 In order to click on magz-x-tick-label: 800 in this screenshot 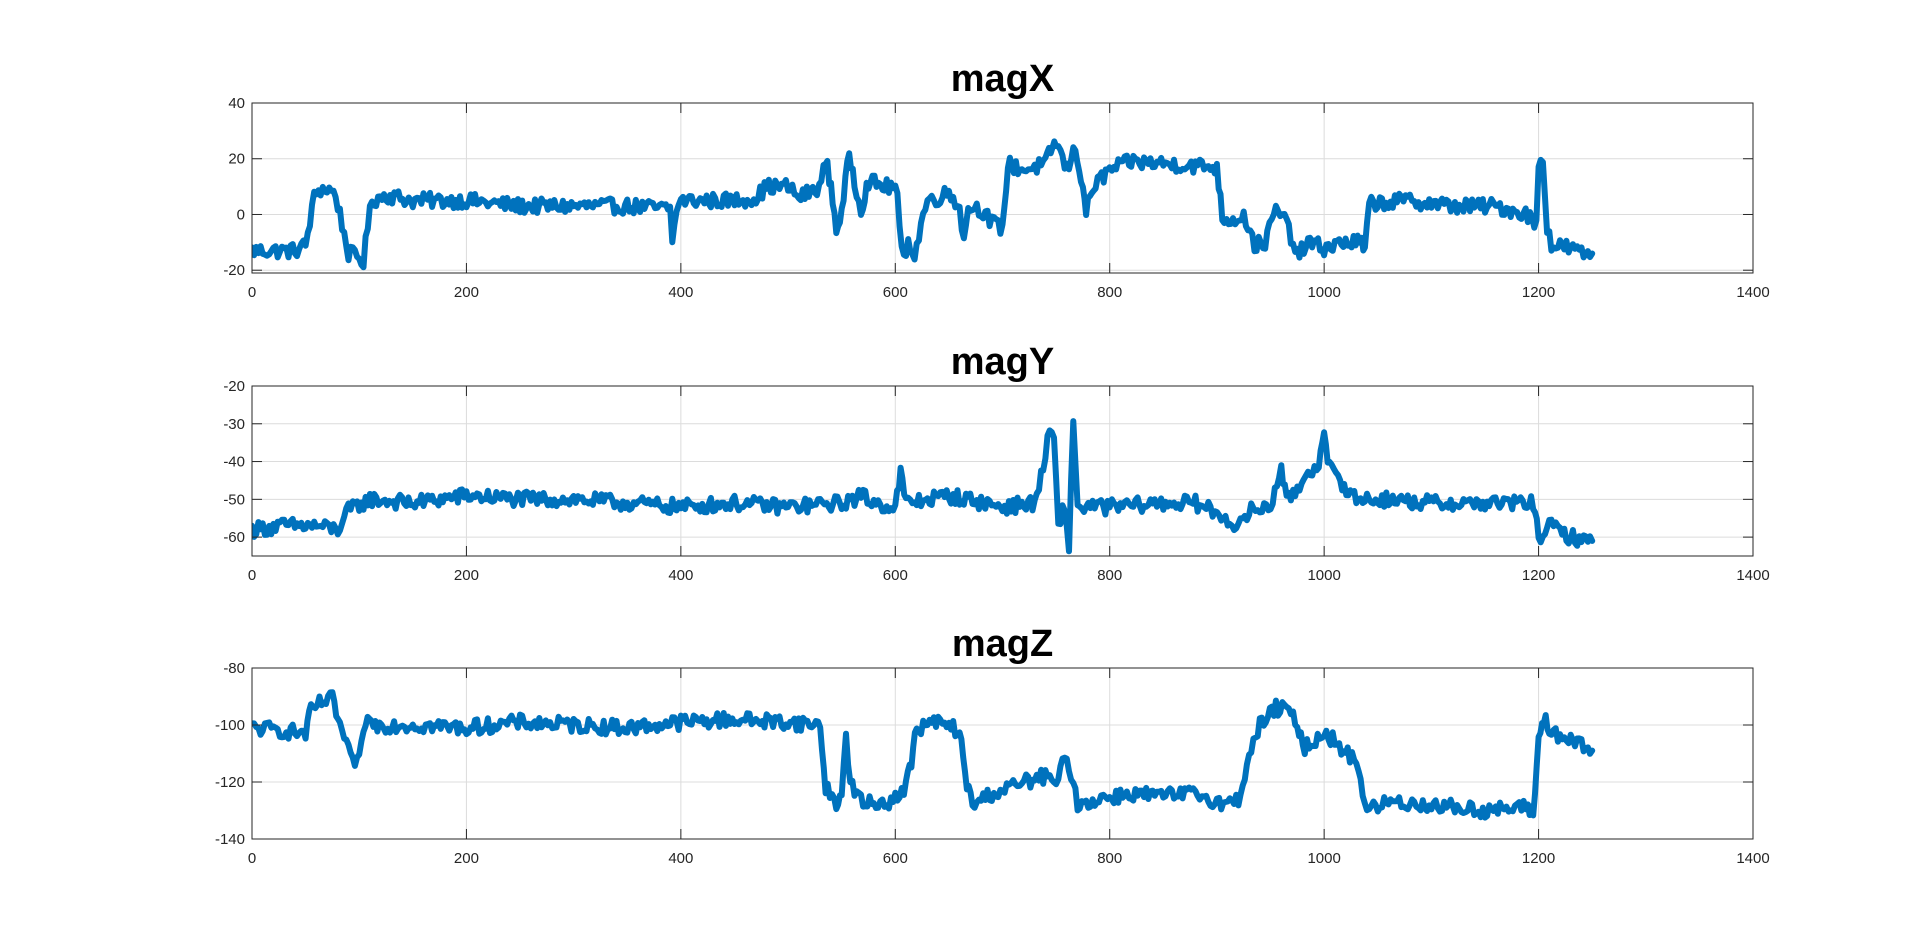, I will do `click(1109, 858)`.